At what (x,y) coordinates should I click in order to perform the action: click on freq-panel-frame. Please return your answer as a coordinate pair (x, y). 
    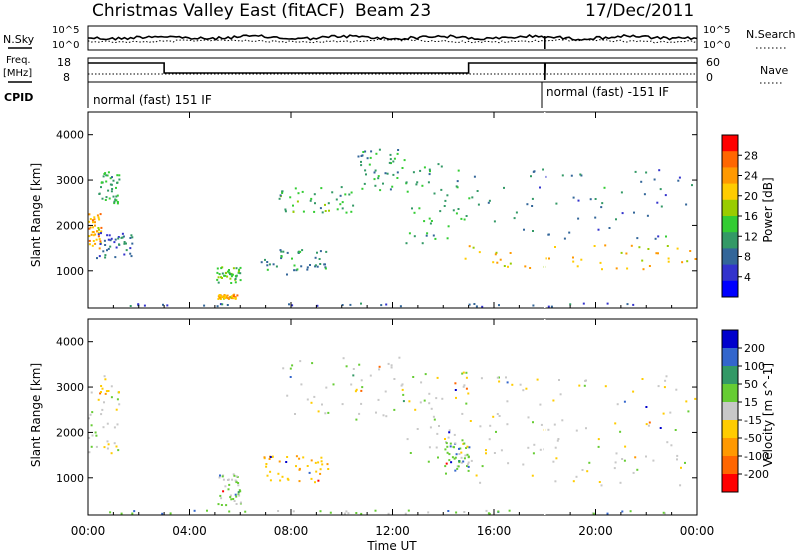
    Looking at the image, I should click on (392, 70).